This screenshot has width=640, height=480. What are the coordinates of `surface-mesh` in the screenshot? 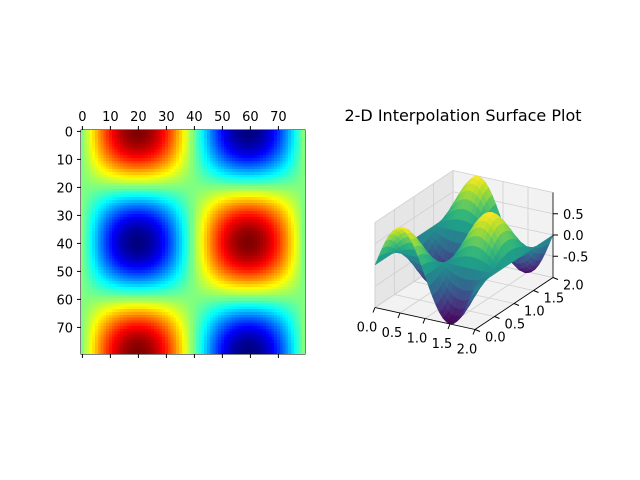 It's located at (464, 250).